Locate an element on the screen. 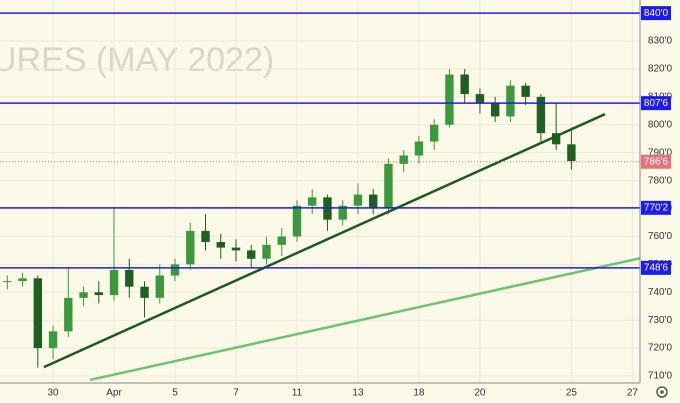 This screenshot has width=680, height=403. y-tick-label: 790'0 is located at coordinates (660, 152).